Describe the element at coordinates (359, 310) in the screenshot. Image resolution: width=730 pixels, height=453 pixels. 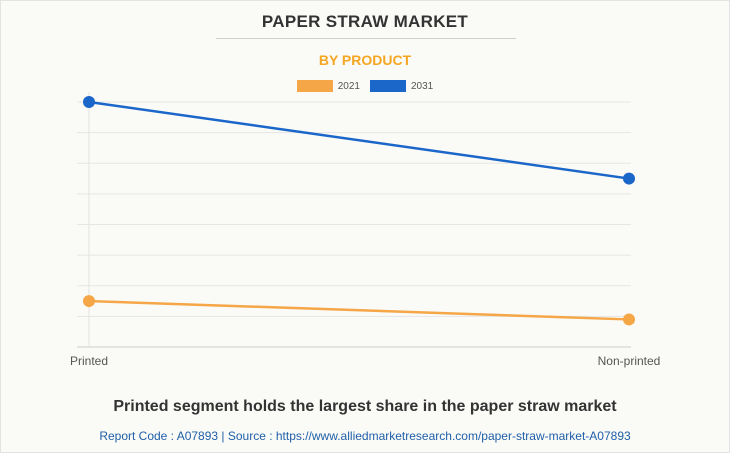
I see `series-line-2021` at that location.